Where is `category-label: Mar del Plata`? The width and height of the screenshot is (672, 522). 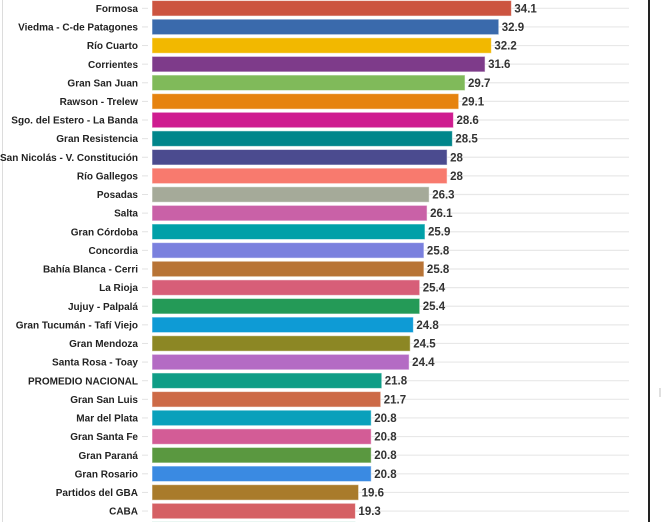 category-label: Mar del Plata is located at coordinates (107, 419).